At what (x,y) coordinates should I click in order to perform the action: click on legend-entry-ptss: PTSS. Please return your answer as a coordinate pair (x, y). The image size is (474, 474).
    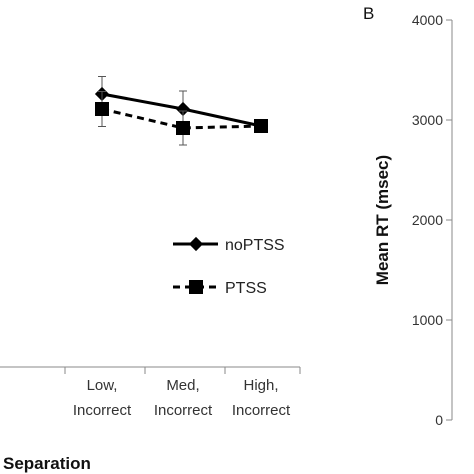
    Looking at the image, I should click on (220, 288).